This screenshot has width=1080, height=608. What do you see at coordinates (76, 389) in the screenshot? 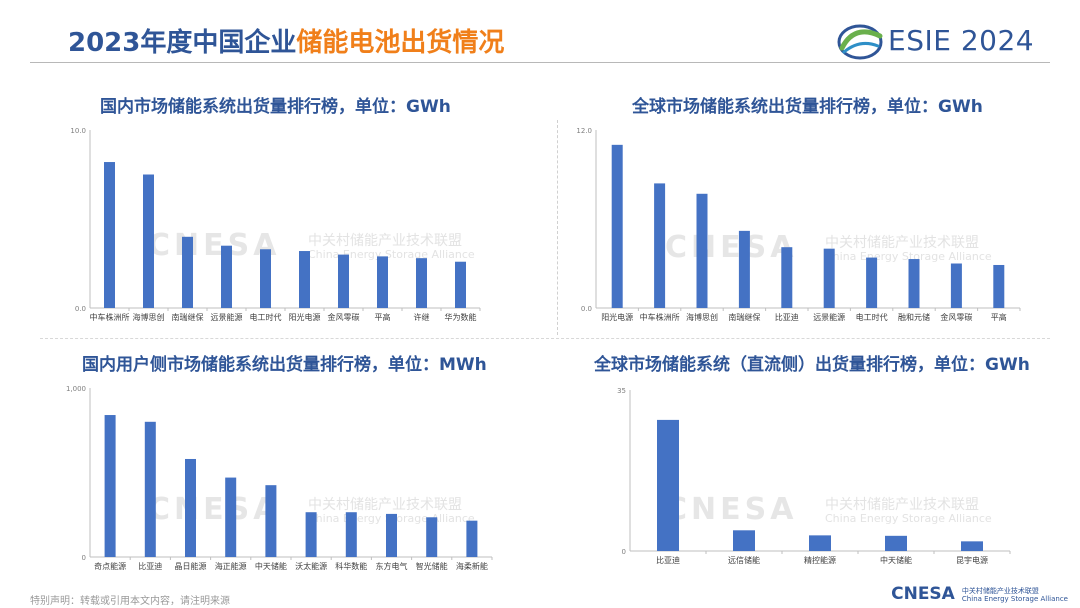
I see `y-tick-label: 1,000` at bounding box center [76, 389].